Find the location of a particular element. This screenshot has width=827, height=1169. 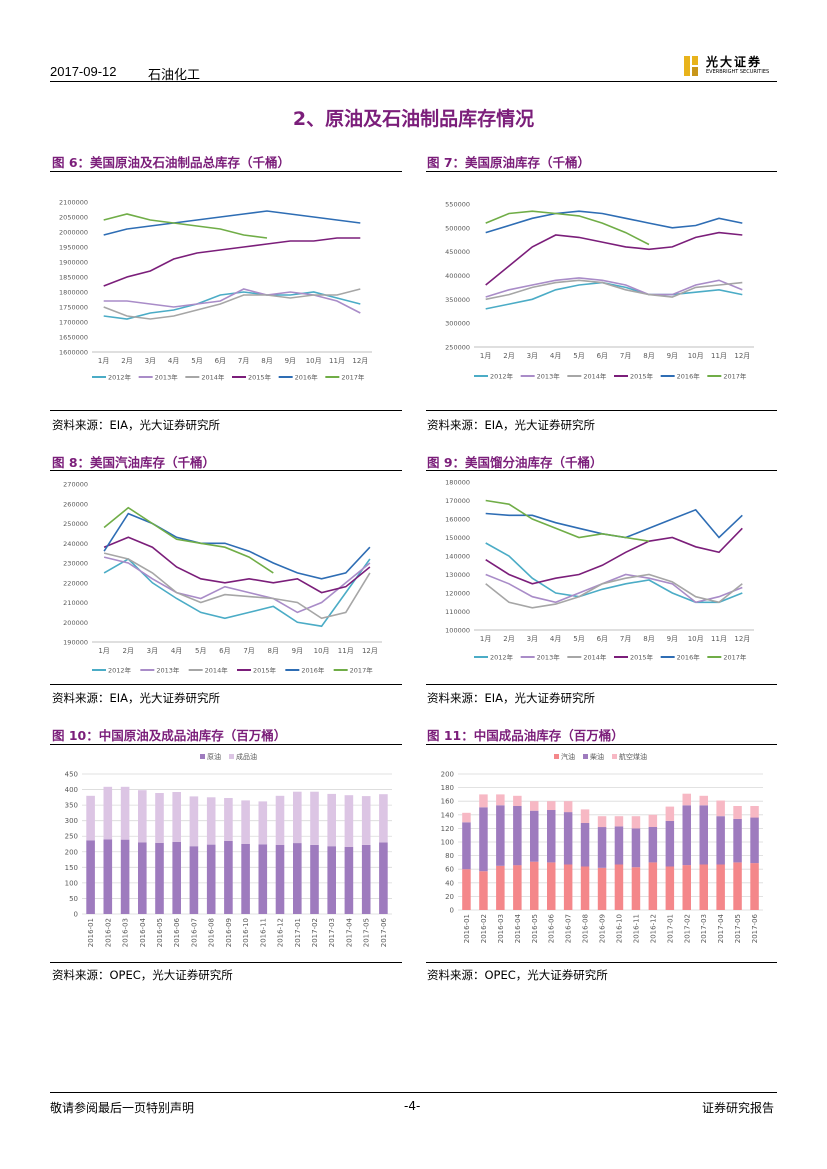

fig8-xtick-label: 10月 is located at coordinates (322, 651).